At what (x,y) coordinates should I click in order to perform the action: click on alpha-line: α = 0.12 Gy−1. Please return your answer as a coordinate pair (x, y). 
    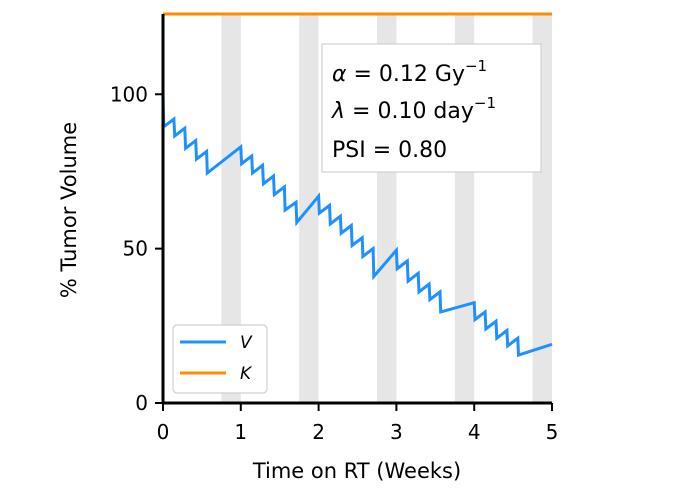
    Looking at the image, I should click on (409, 72).